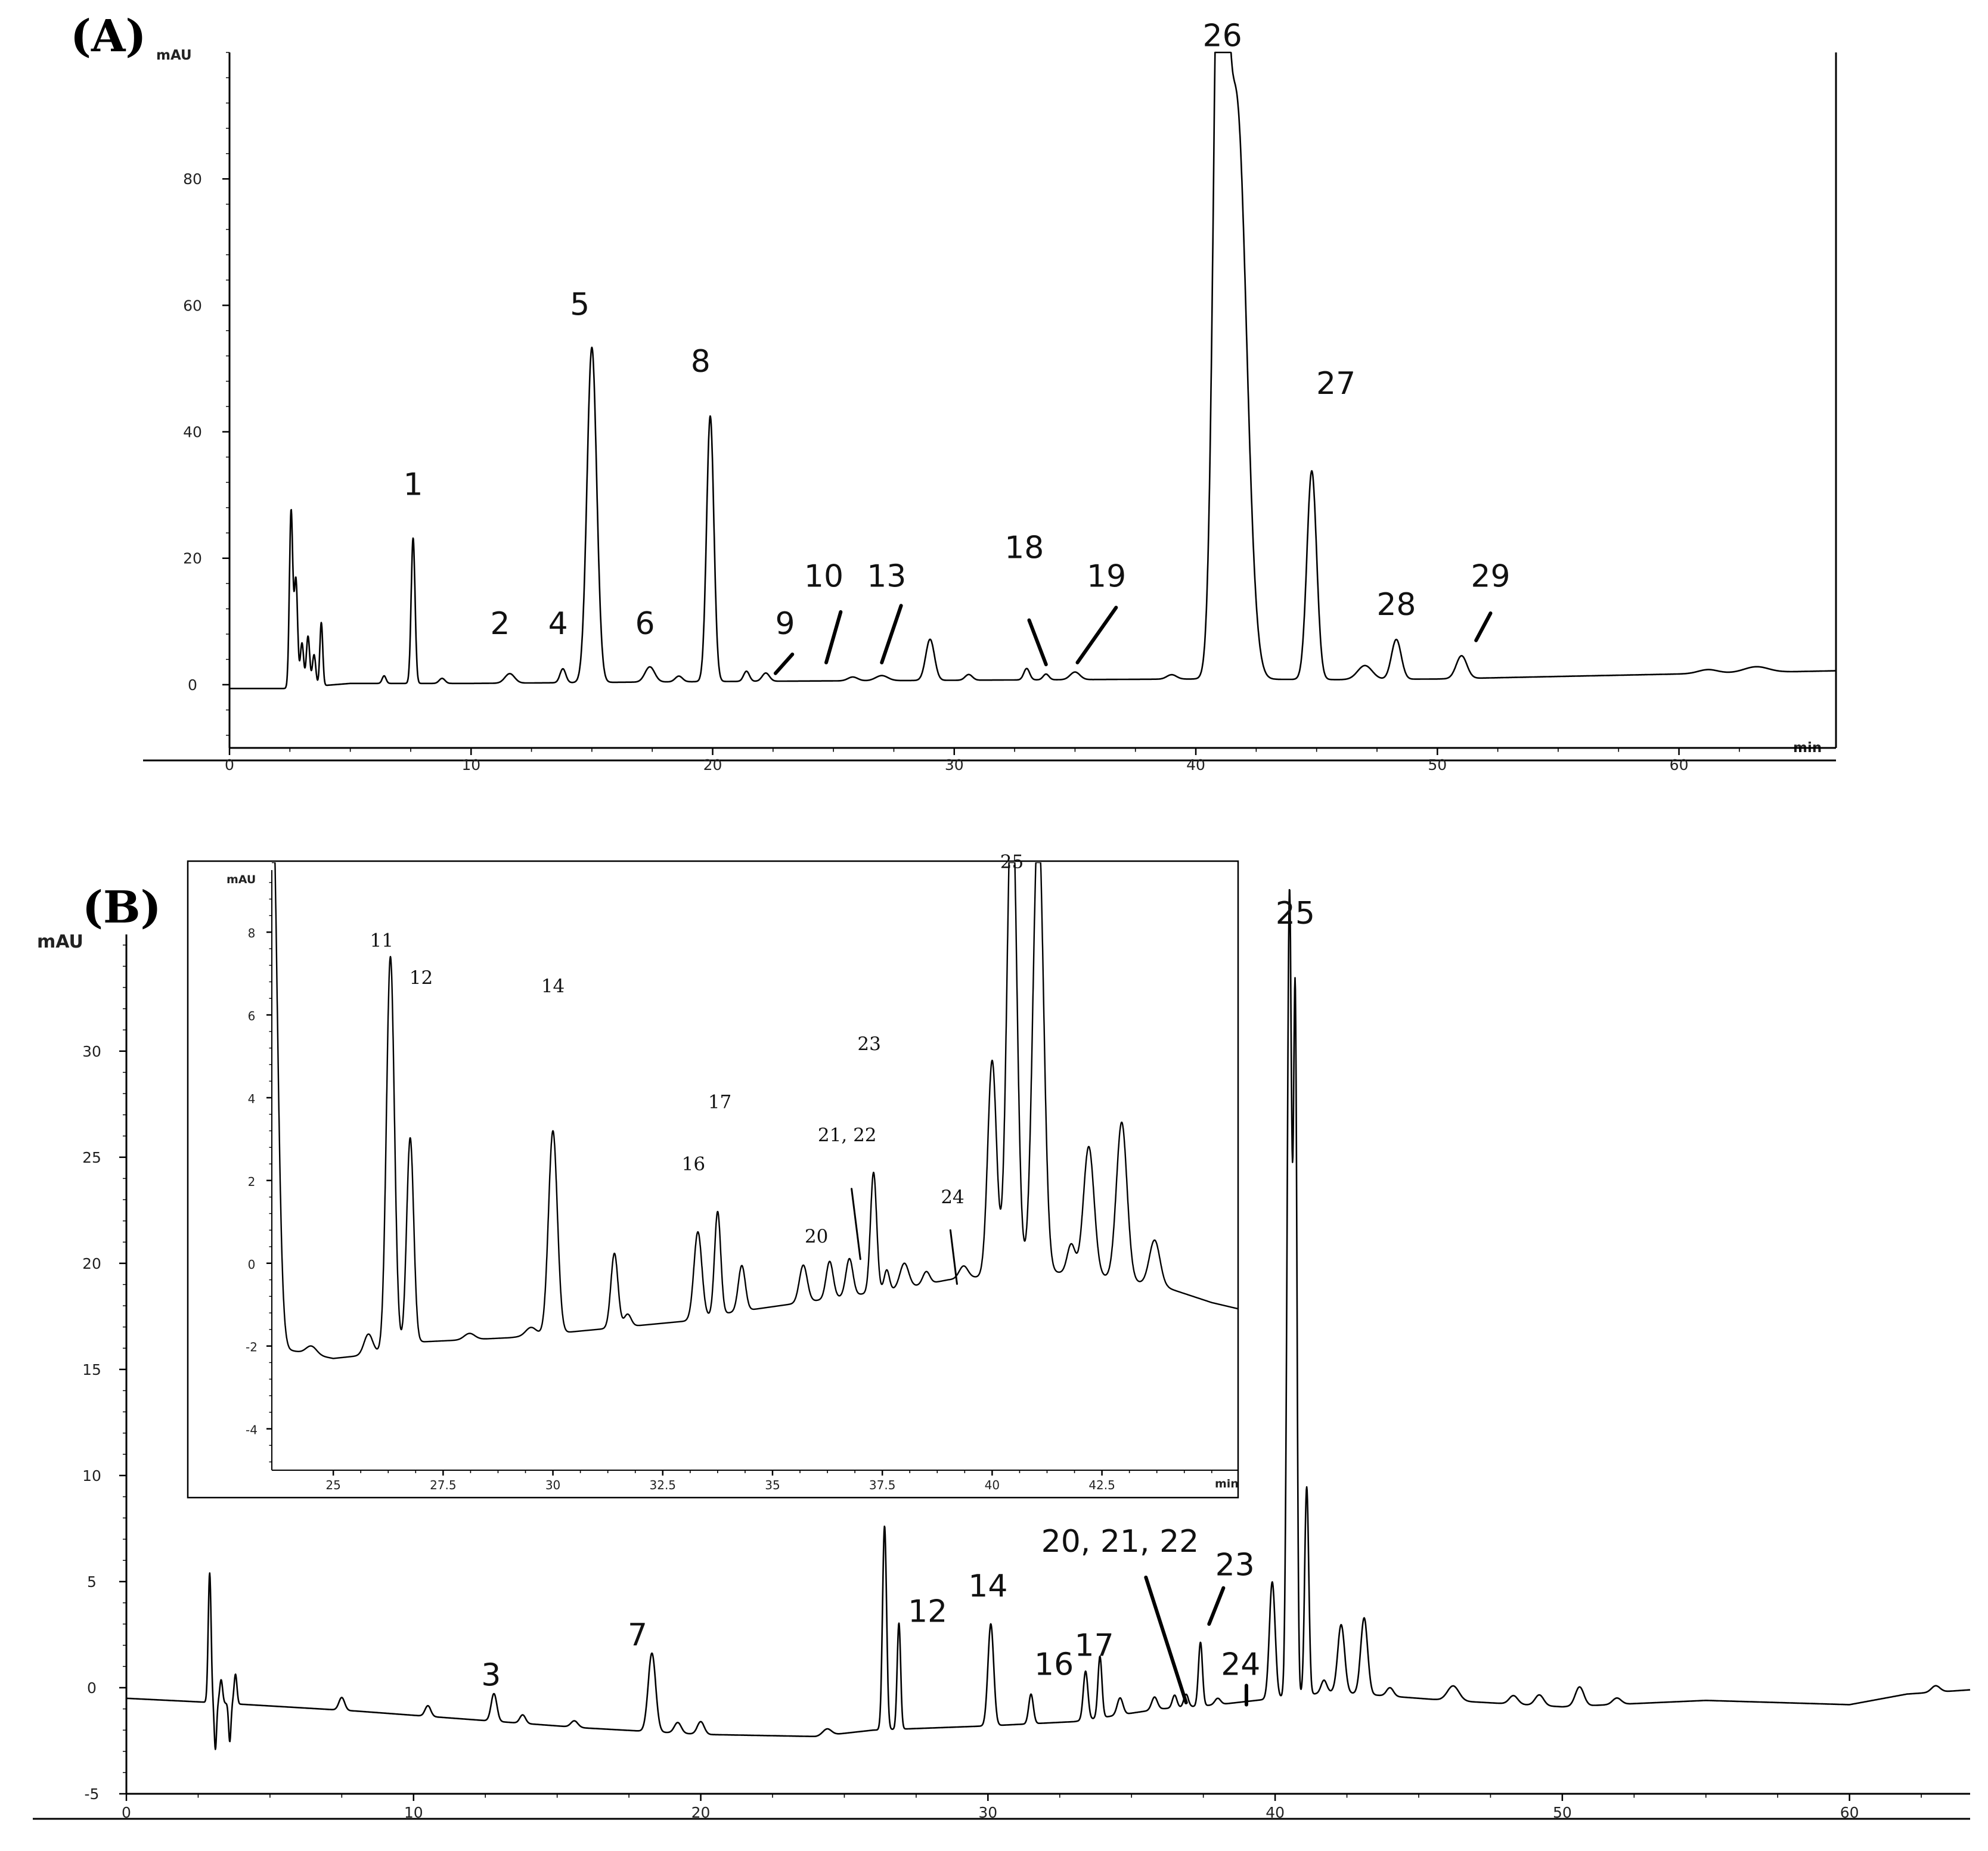  Describe the element at coordinates (92, 1475) in the screenshot. I see `y-tick-label: 10` at that location.